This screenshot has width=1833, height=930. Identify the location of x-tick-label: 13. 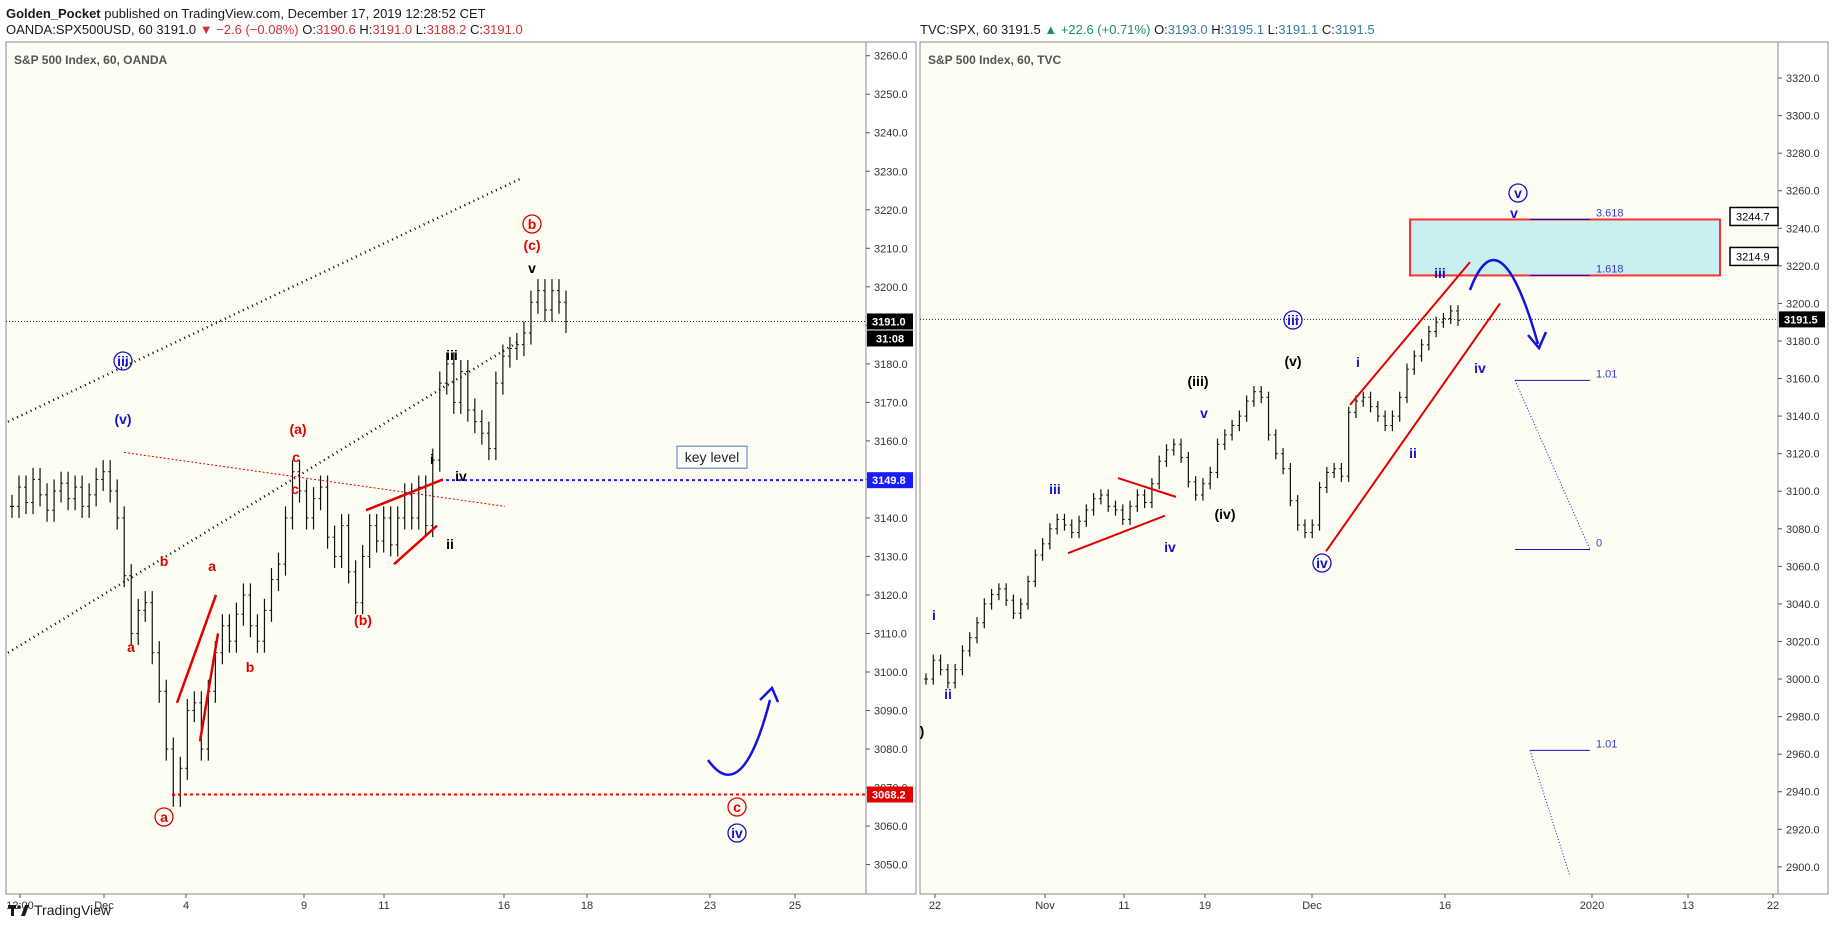
(1688, 906).